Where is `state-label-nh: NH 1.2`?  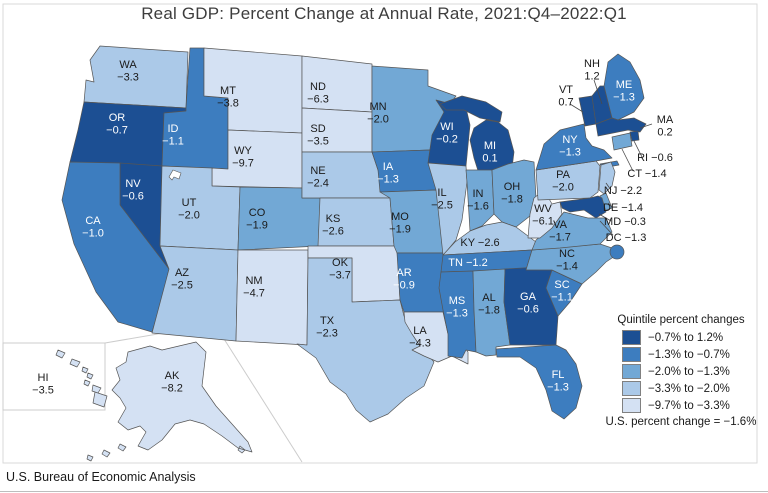
state-label-nh: NH 1.2 is located at coordinates (592, 70).